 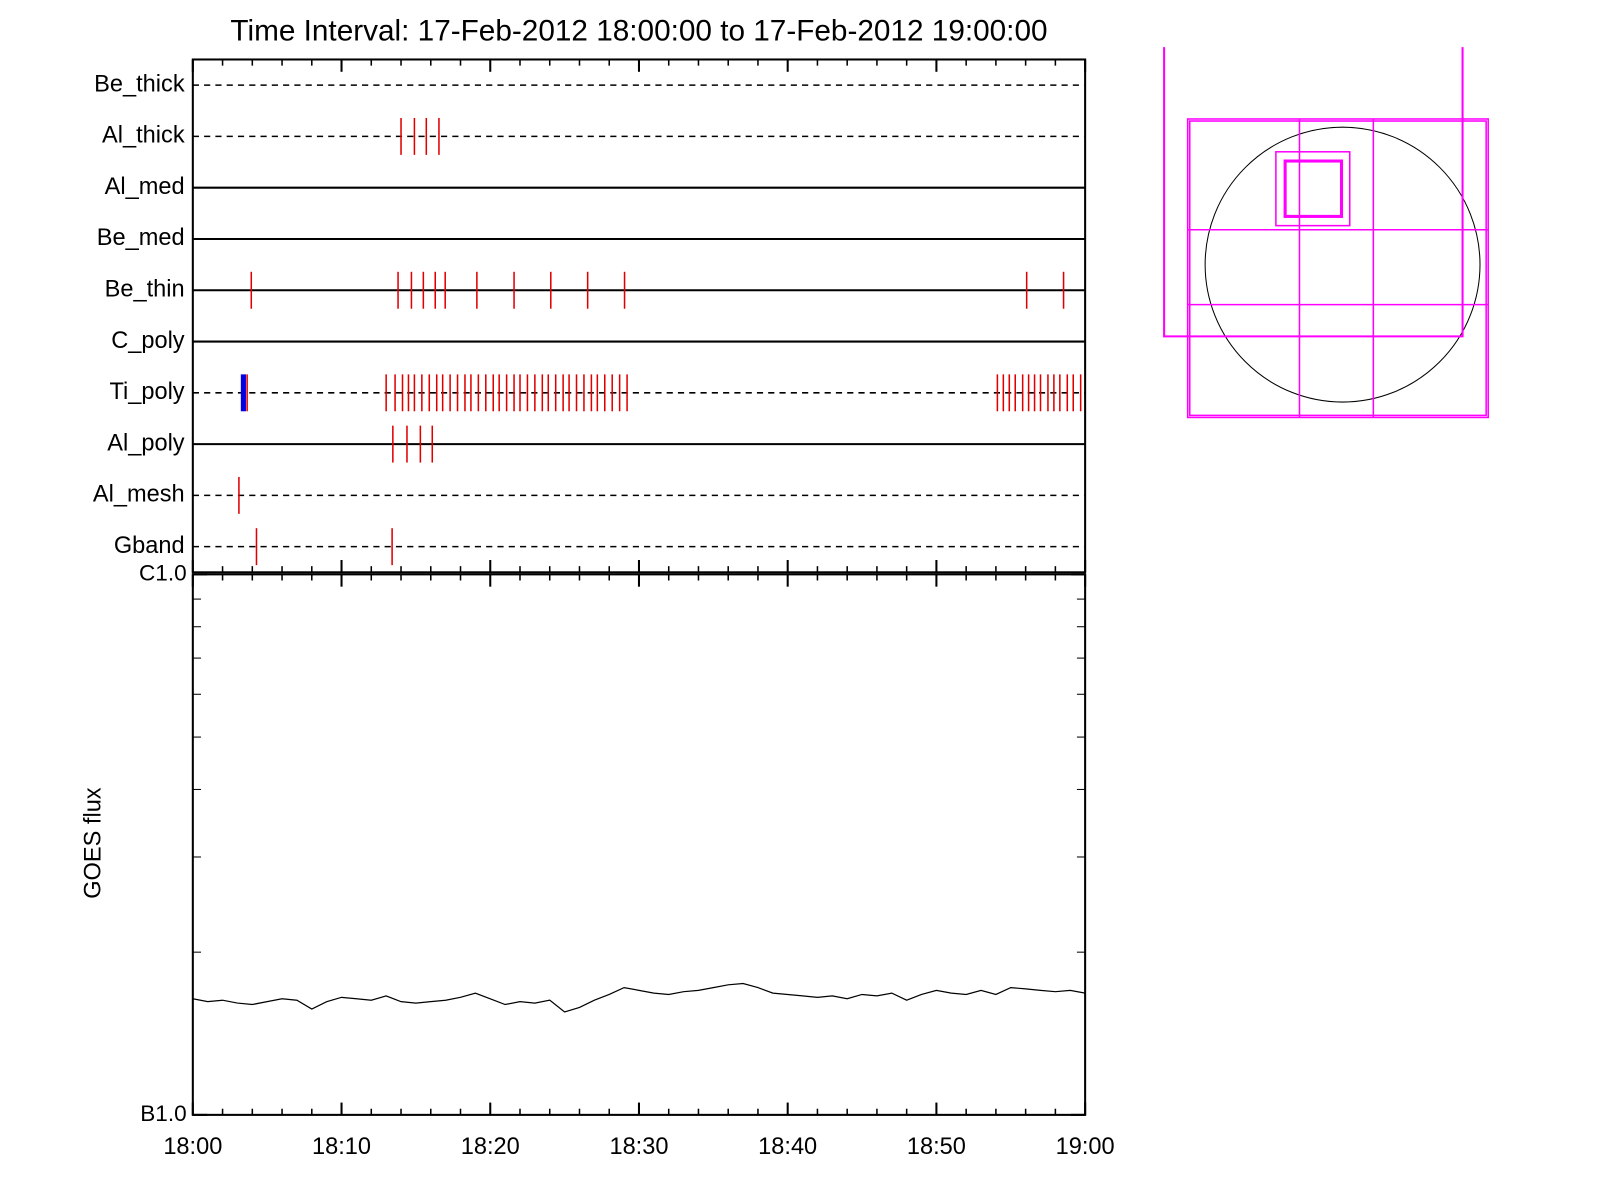 I want to click on row-label: Be_thick, so click(x=139, y=83).